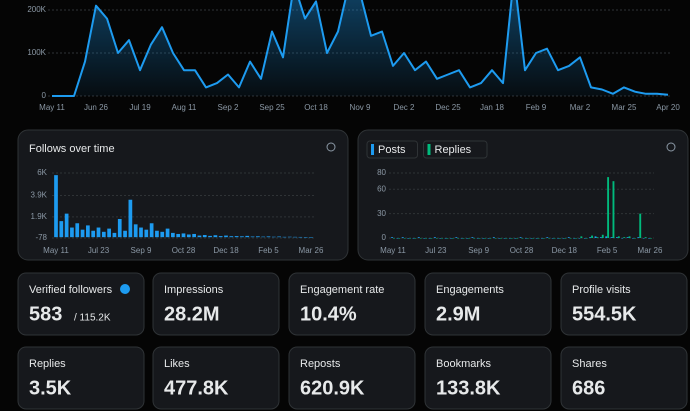  Describe the element at coordinates (328, 314) in the screenshot. I see `stat-value: 10.4%` at that location.